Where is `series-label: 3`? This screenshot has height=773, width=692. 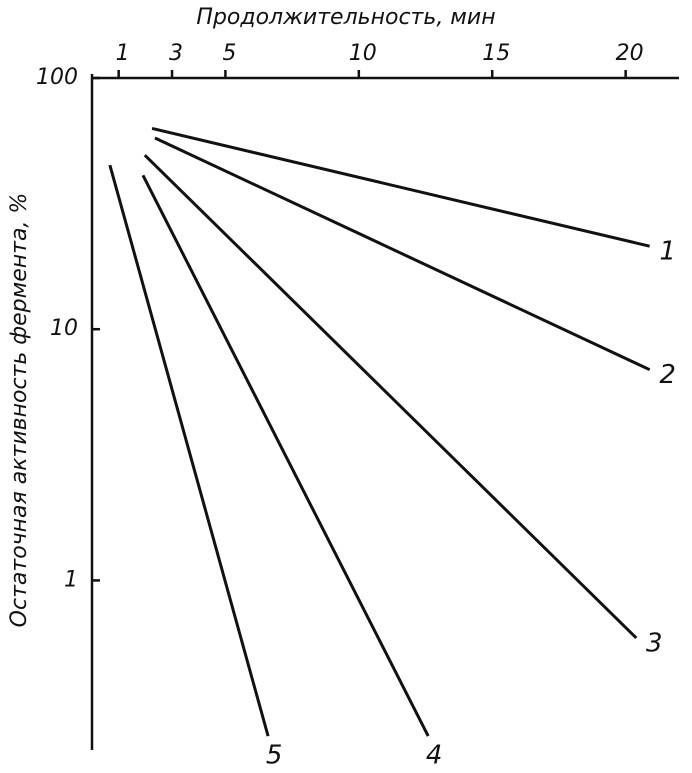
series-label: 3 is located at coordinates (654, 643).